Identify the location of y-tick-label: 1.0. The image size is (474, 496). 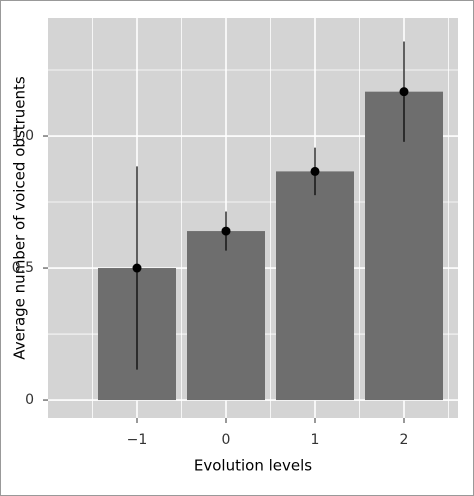
(23, 136).